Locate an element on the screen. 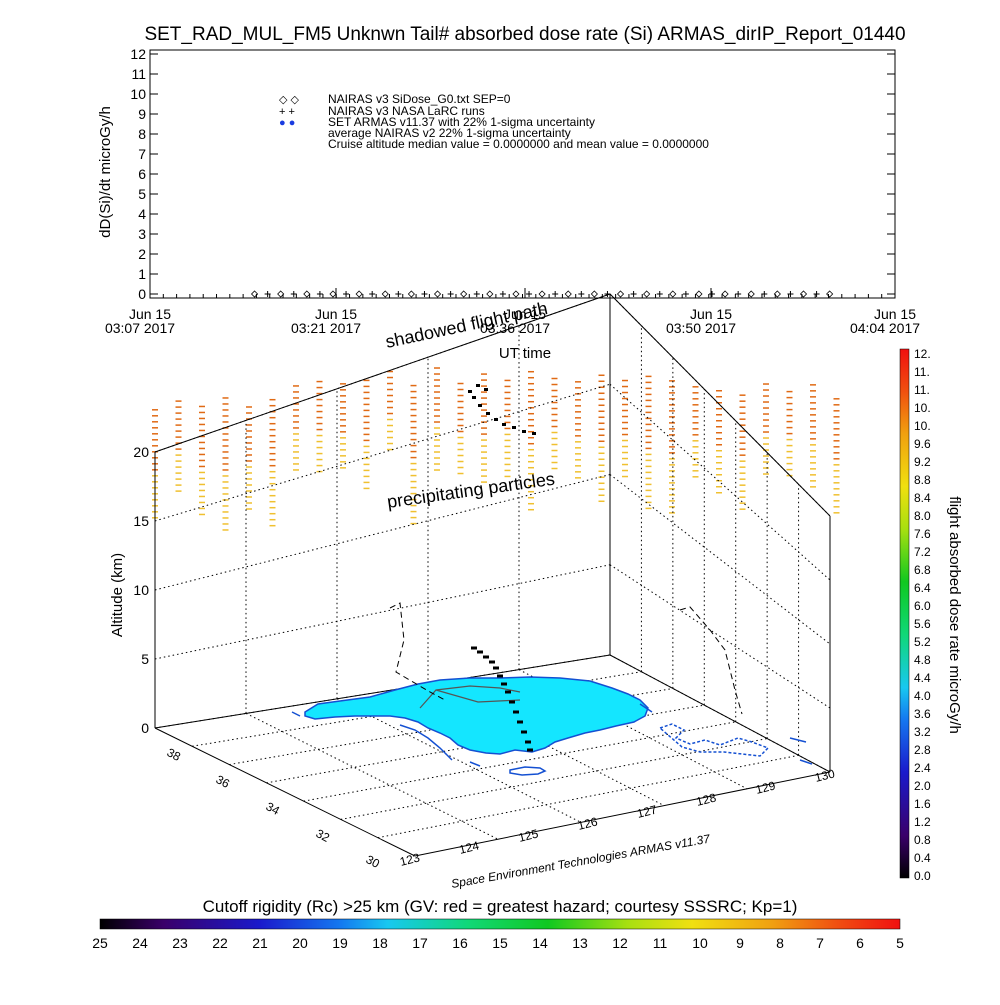  rigidity-tick-label: 13 is located at coordinates (580, 943).